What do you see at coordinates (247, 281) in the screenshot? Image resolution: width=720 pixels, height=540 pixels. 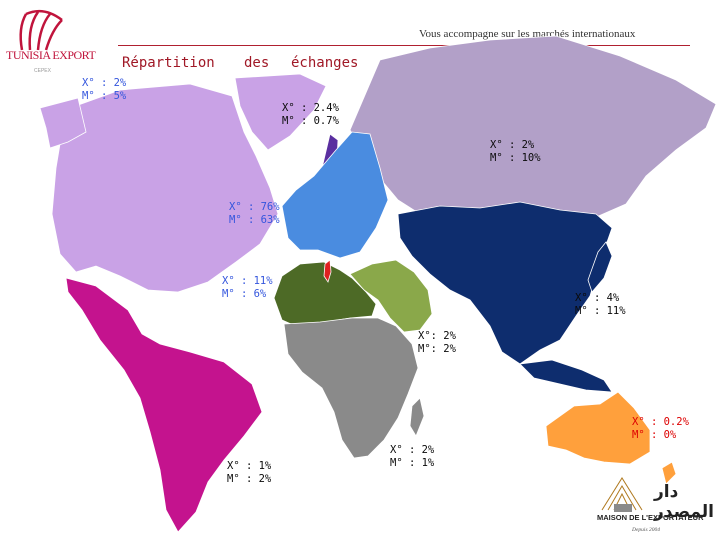 I see `export-value: X° : 11%` at bounding box center [247, 281].